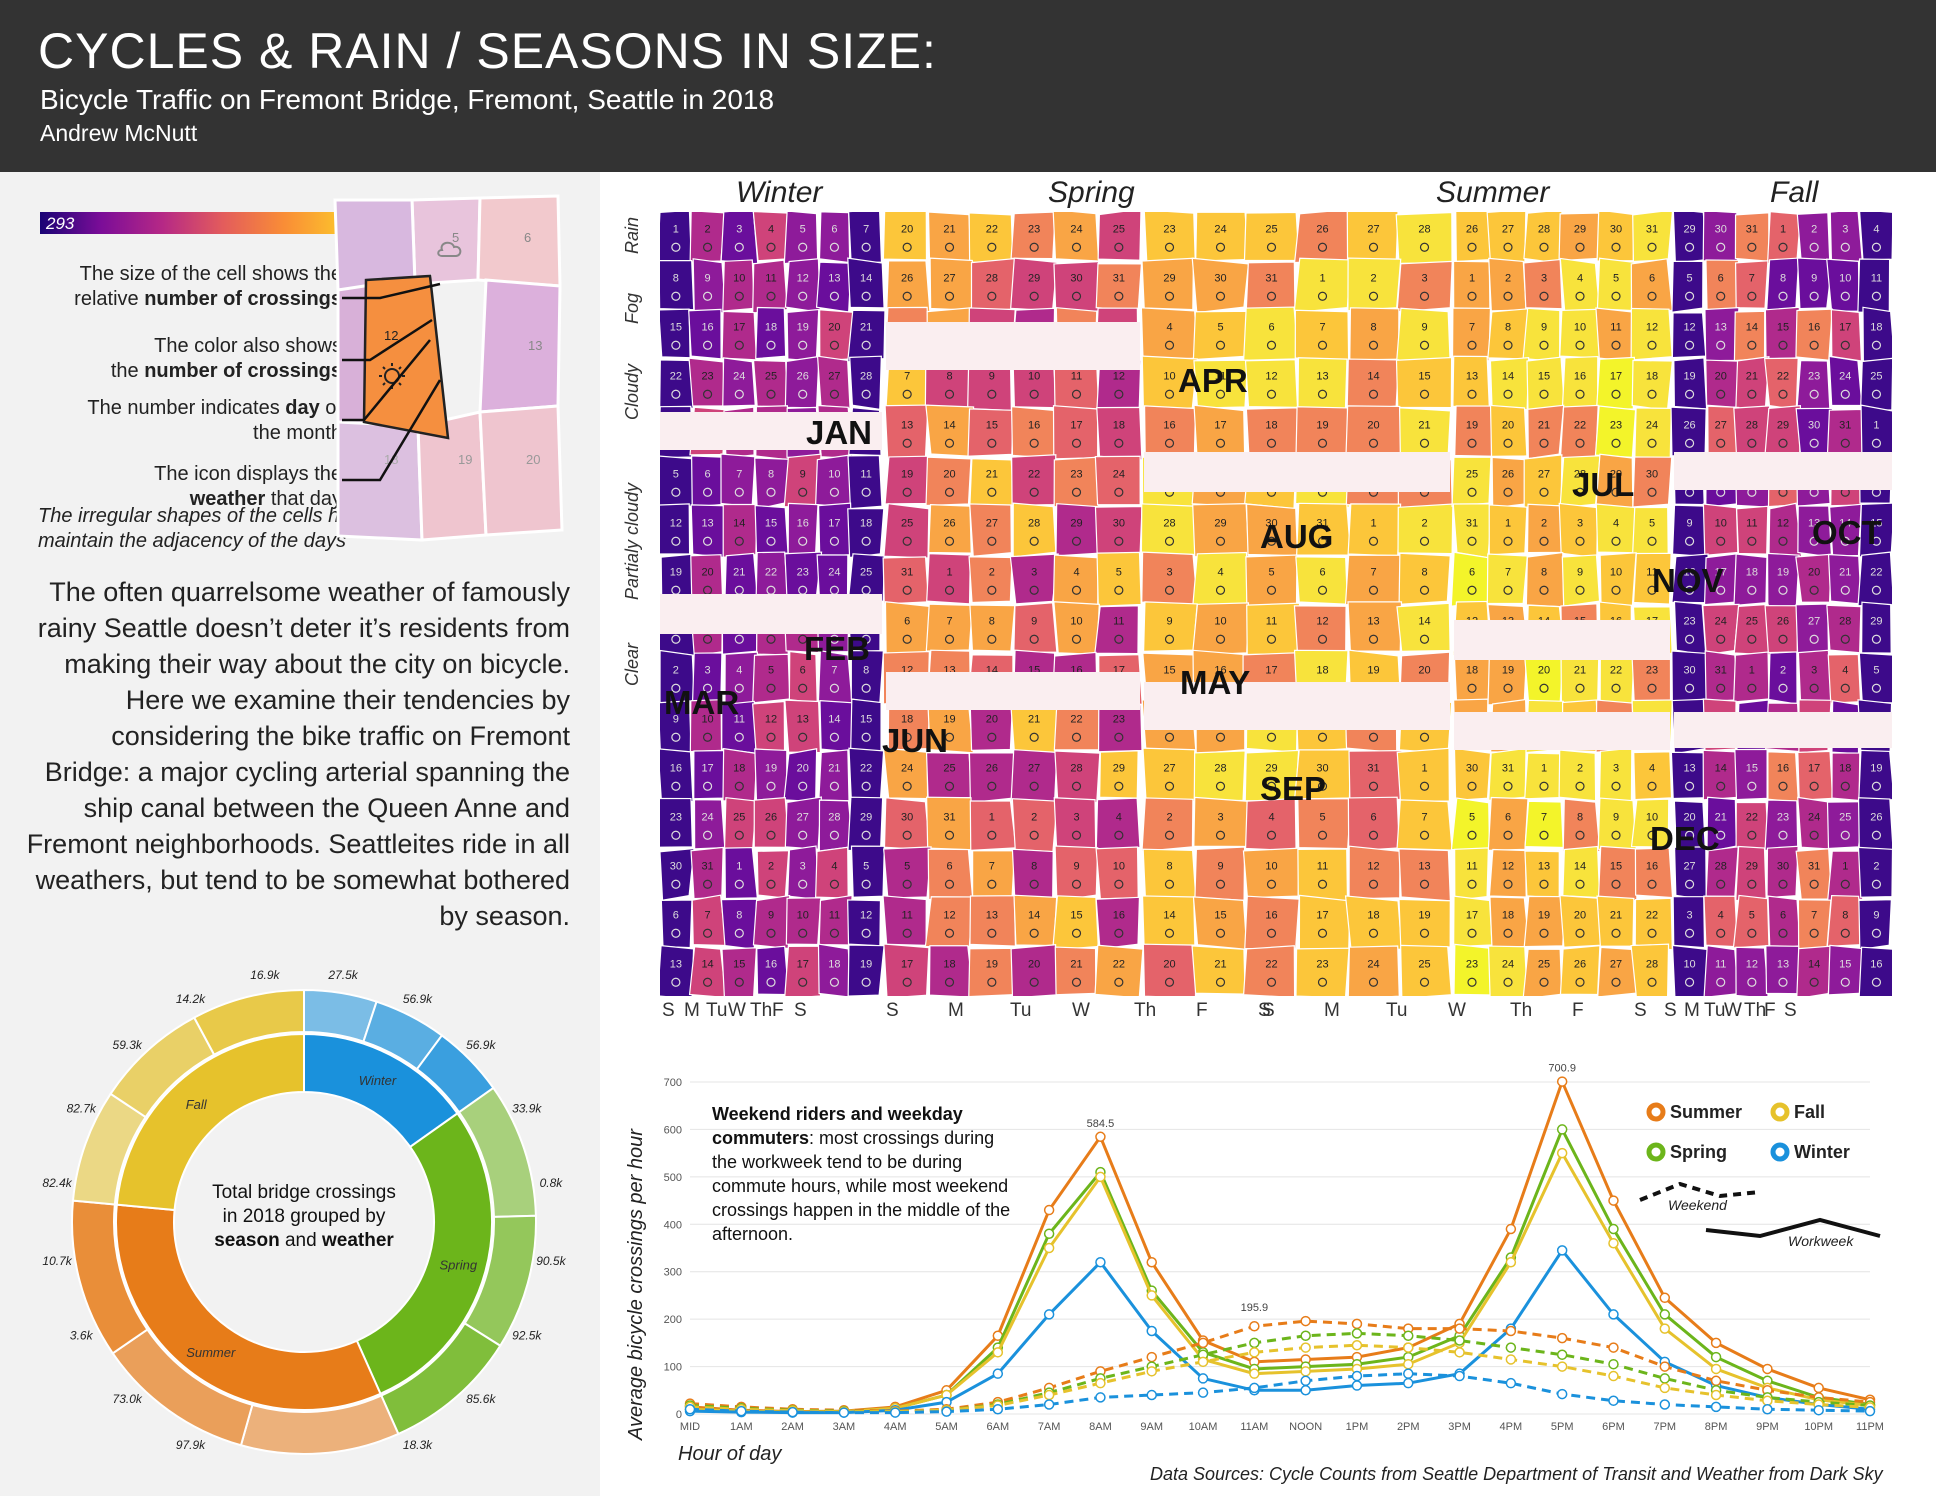  What do you see at coordinates (907, 965) in the screenshot?
I see `day-number: 17` at bounding box center [907, 965].